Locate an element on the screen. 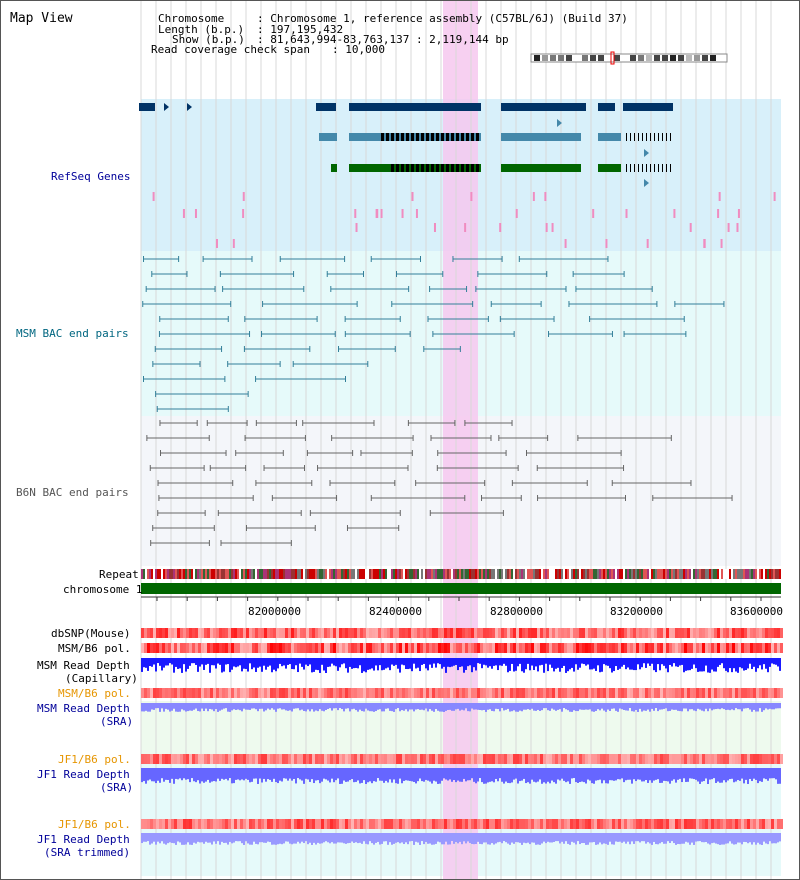 The height and width of the screenshot is (880, 800). track-label-jf1-read-depth-trimmed: JF1 Read Depth is located at coordinates (83, 839).